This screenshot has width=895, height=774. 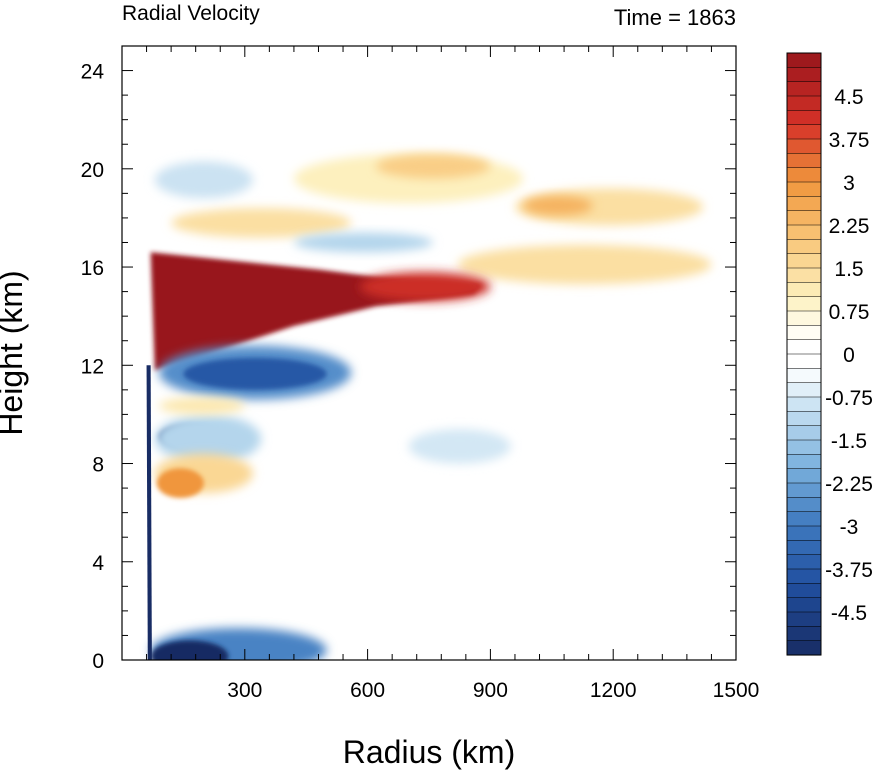 I want to click on outflow-jet-tail, so click(x=425, y=286).